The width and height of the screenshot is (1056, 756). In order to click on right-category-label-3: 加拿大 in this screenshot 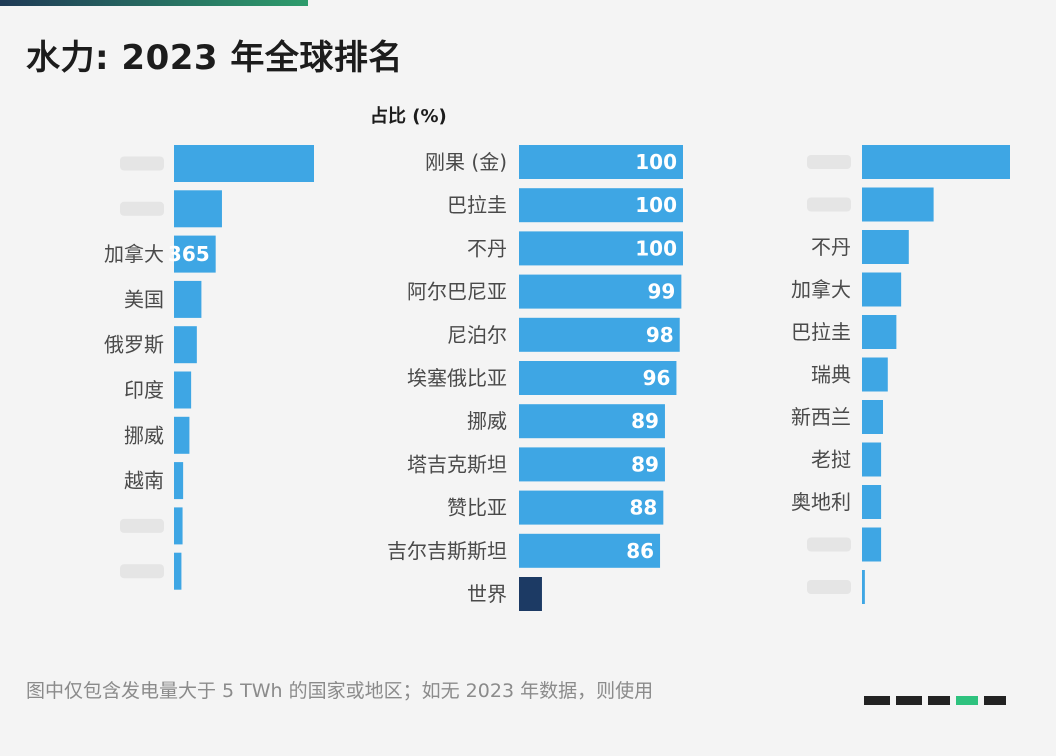, I will do `click(821, 290)`.